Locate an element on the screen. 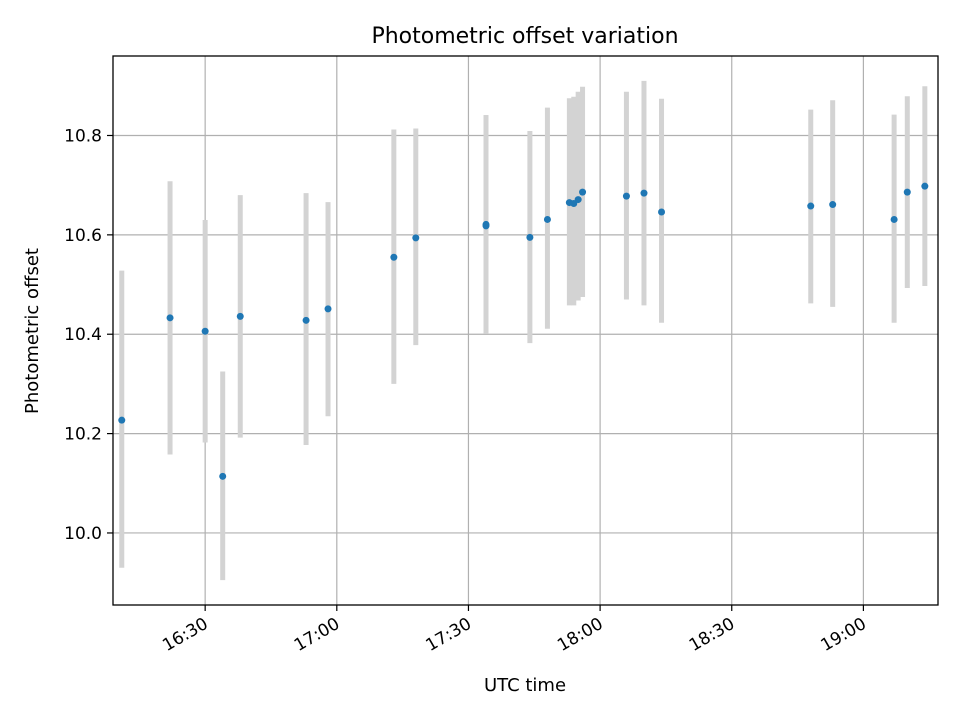  y-tick-label: 10.2 is located at coordinates (83, 435).